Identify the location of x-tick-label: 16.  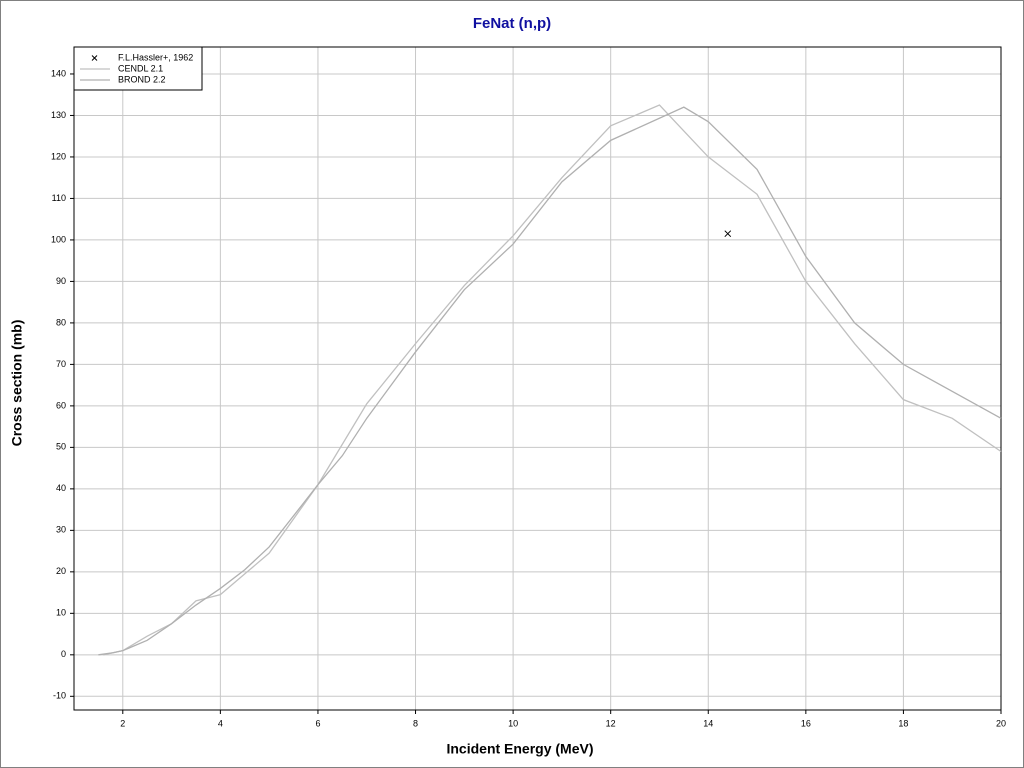
(806, 723).